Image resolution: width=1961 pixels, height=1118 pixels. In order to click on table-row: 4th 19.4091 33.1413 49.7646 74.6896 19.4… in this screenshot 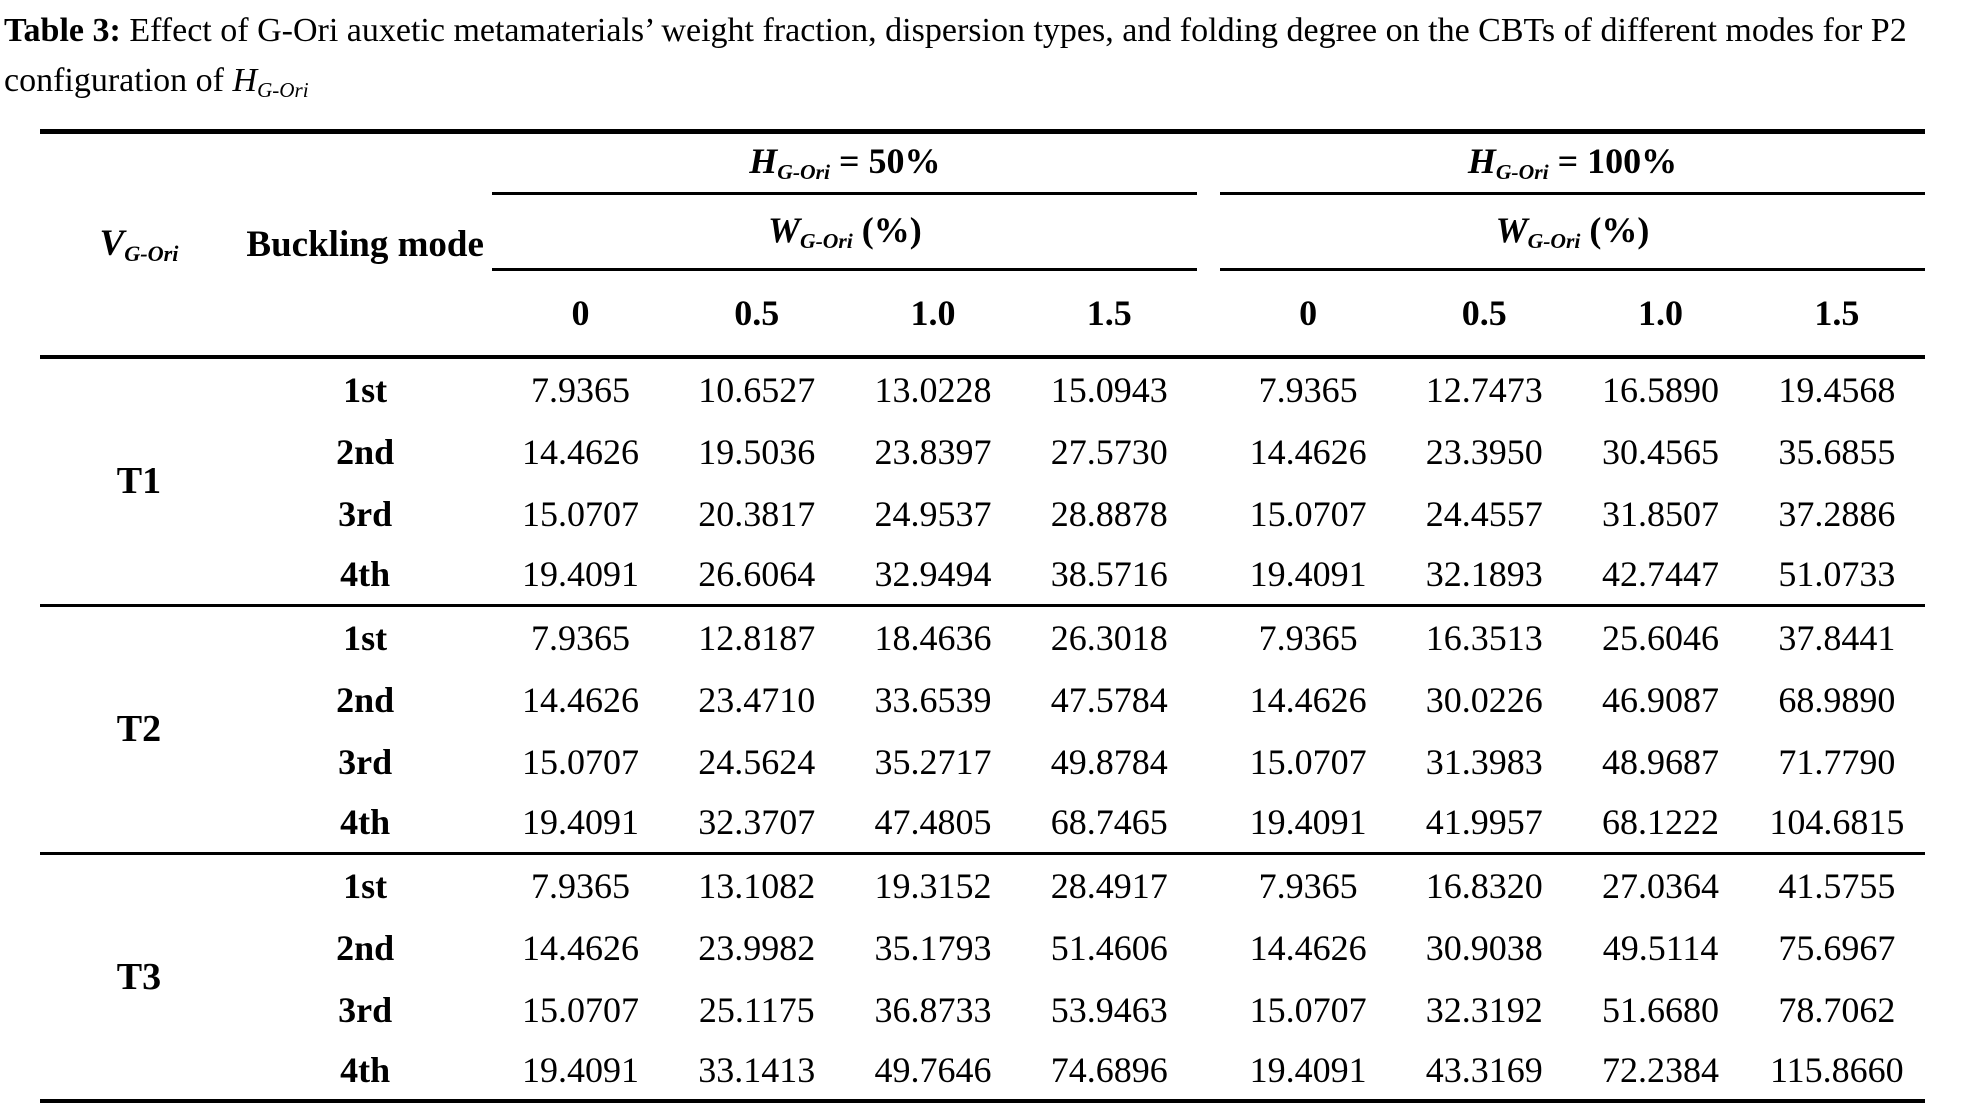, I will do `click(982, 1072)`.